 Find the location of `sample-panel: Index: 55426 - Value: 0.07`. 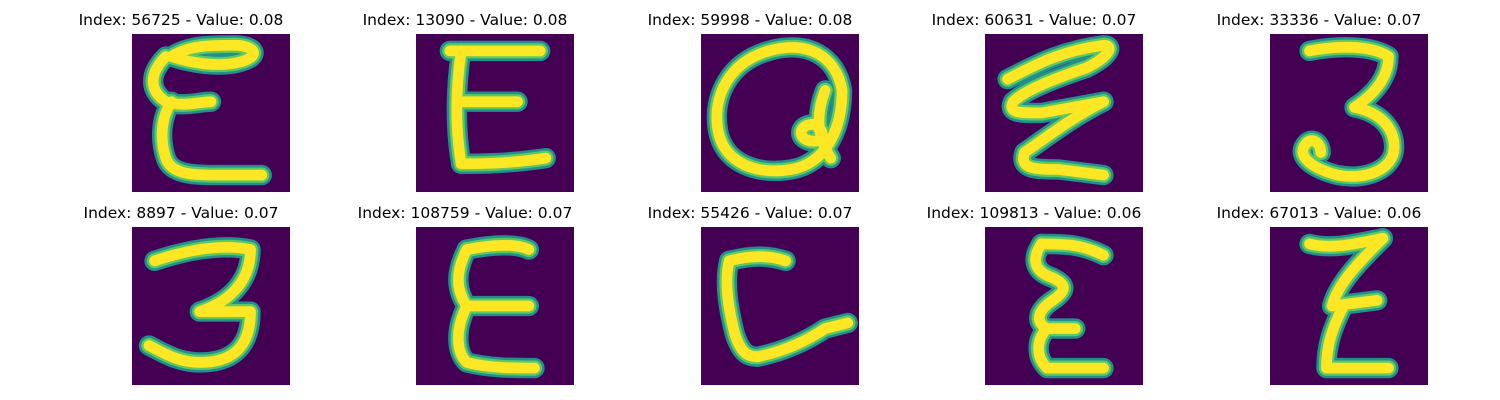

sample-panel: Index: 55426 - Value: 0.07 is located at coordinates (750, 289).